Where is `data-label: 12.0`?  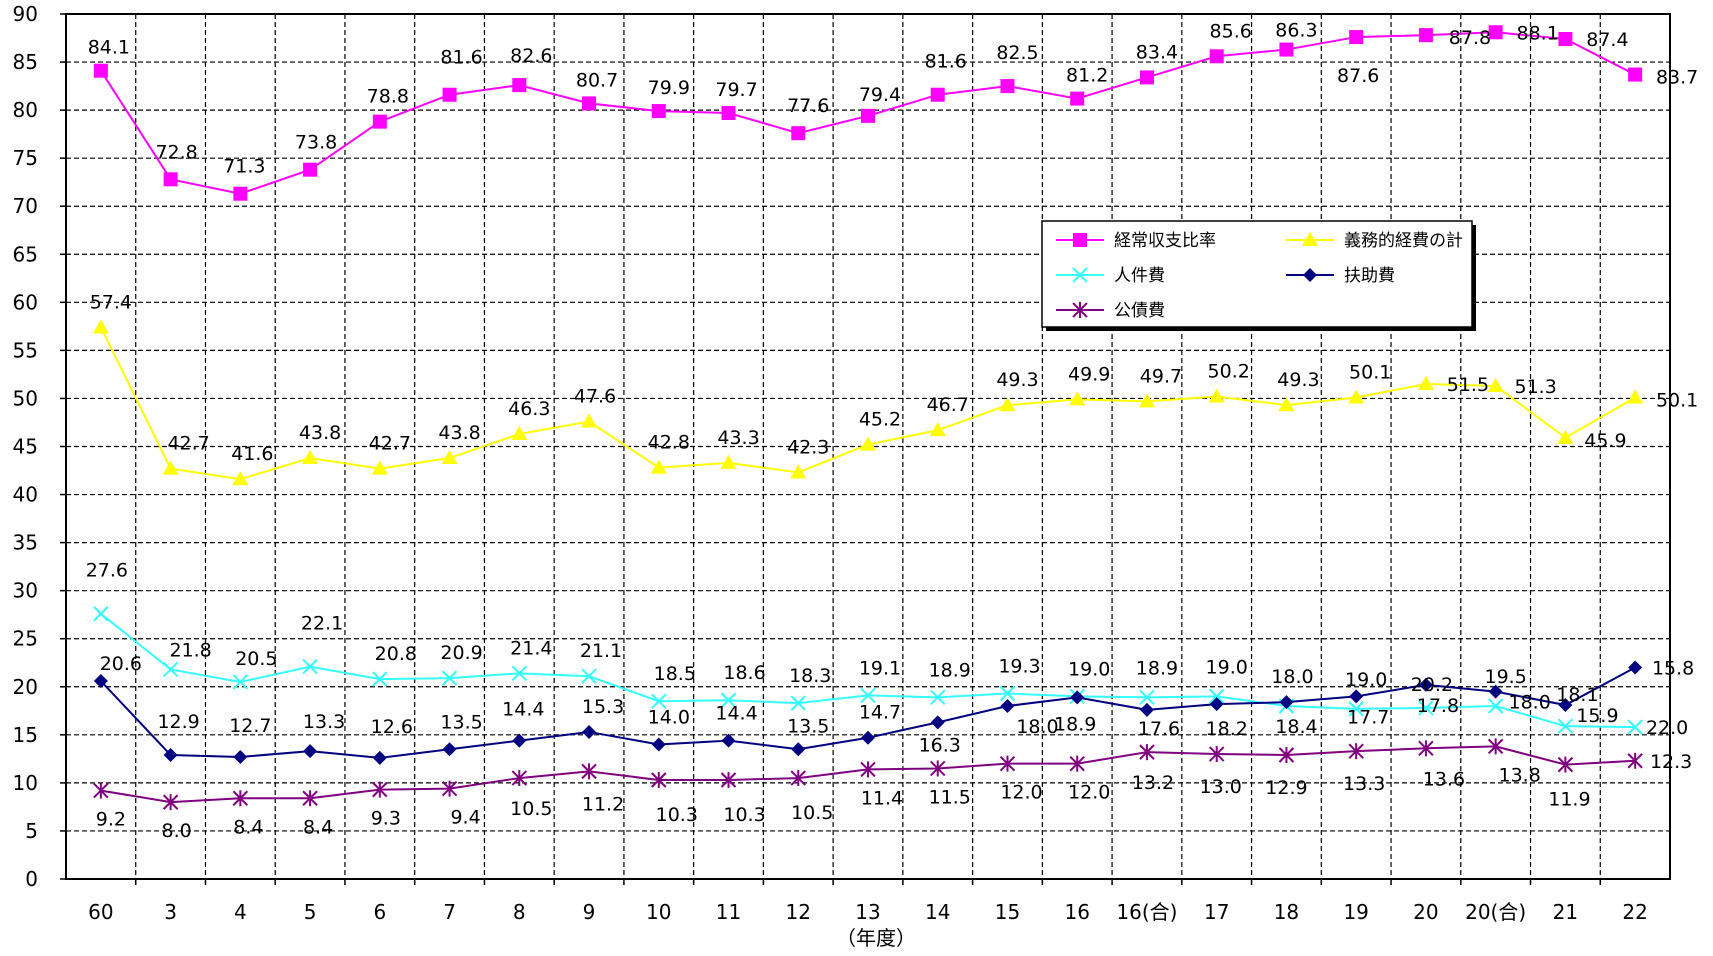
data-label: 12.0 is located at coordinates (1089, 793).